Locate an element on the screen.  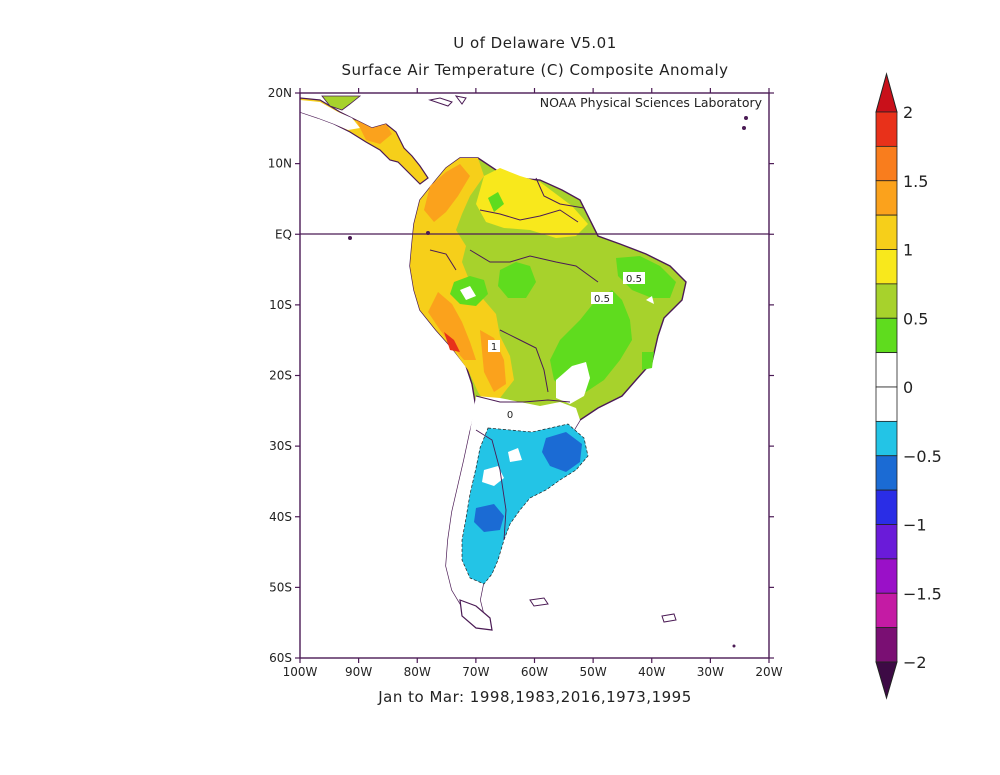
credit-text: NOAA Physical Sciences Laboratory is located at coordinates (651, 102).